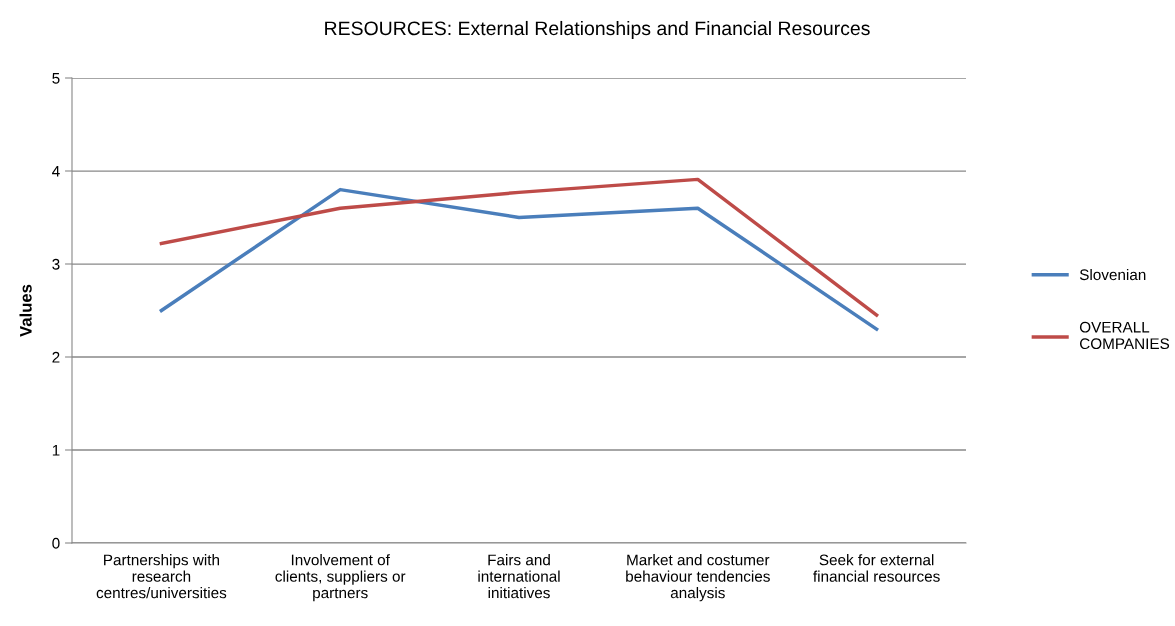  Describe the element at coordinates (1124, 335) in the screenshot. I see `legend-label: OVERALL COMPANIES` at that location.